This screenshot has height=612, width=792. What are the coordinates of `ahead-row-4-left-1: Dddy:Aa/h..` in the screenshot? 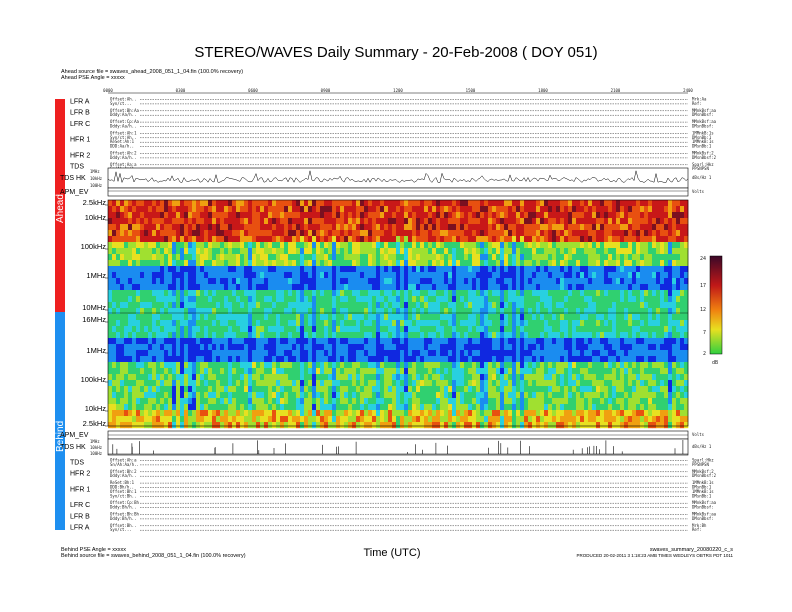 It's located at (123, 157).